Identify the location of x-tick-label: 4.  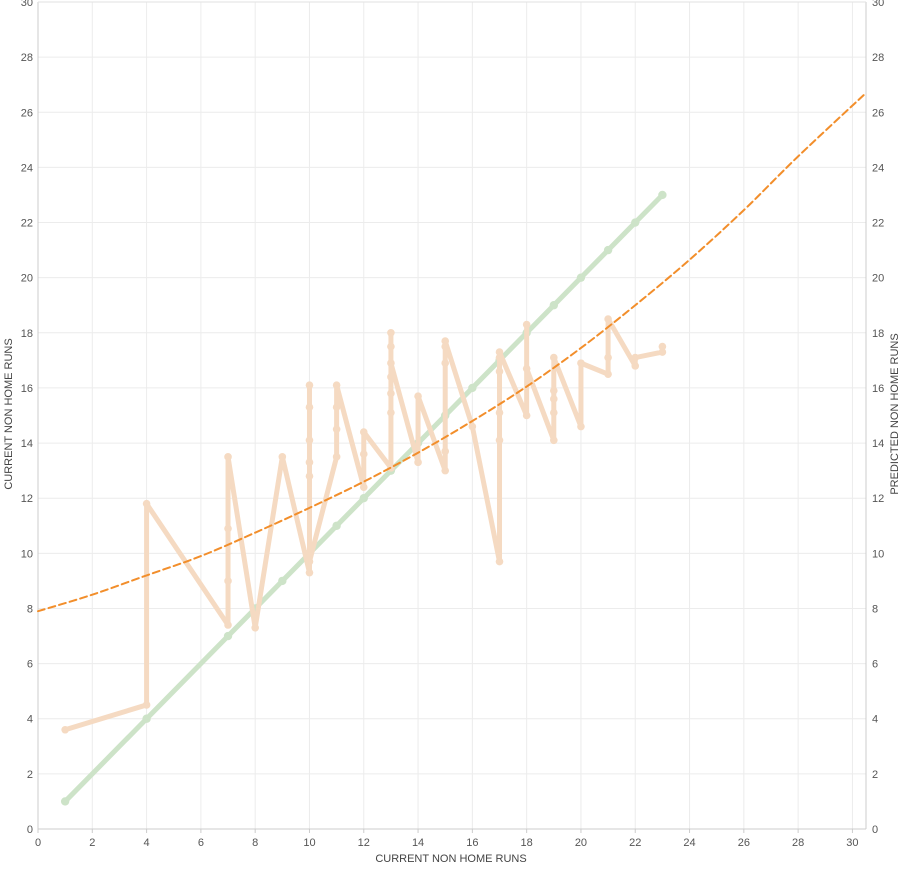
(147, 843).